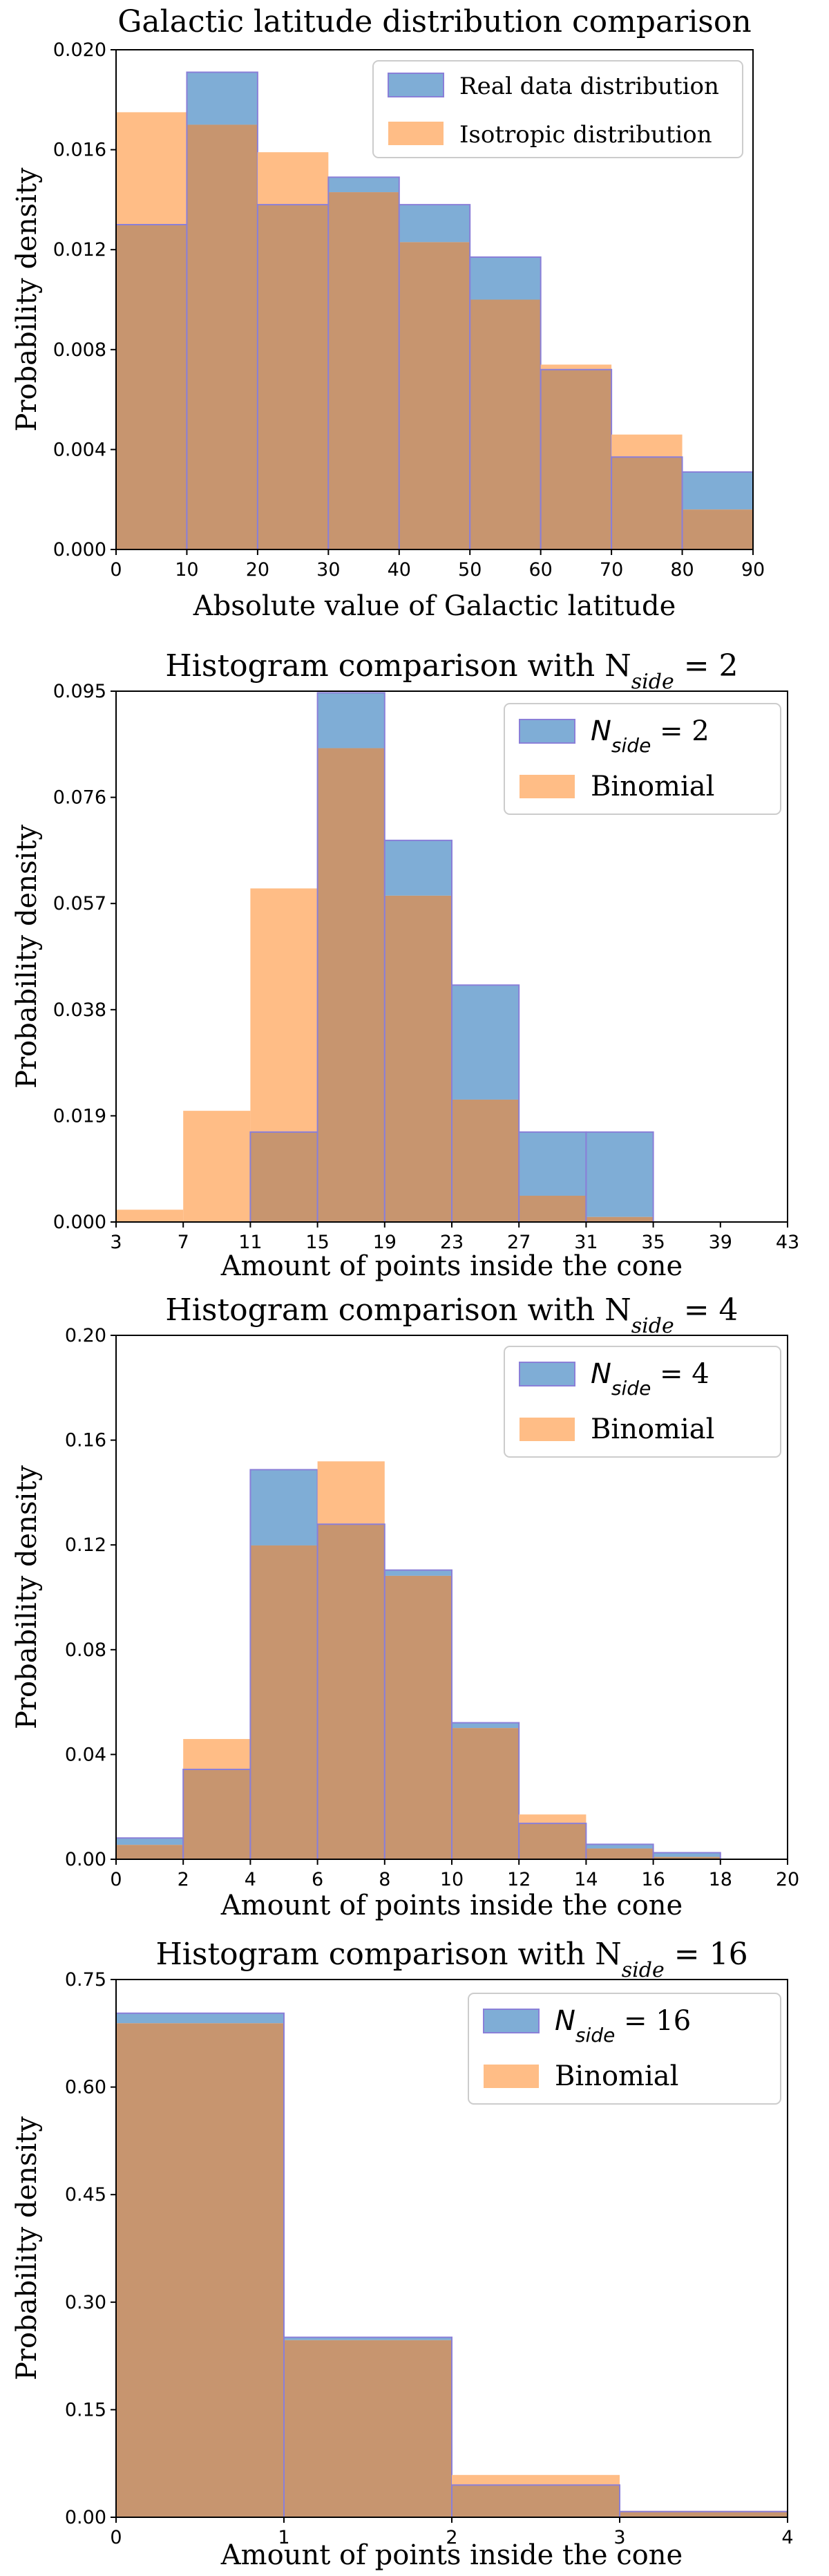 The height and width of the screenshot is (2576, 829). Describe the element at coordinates (619, 2537) in the screenshot. I see `x-tick-label: 3` at that location.